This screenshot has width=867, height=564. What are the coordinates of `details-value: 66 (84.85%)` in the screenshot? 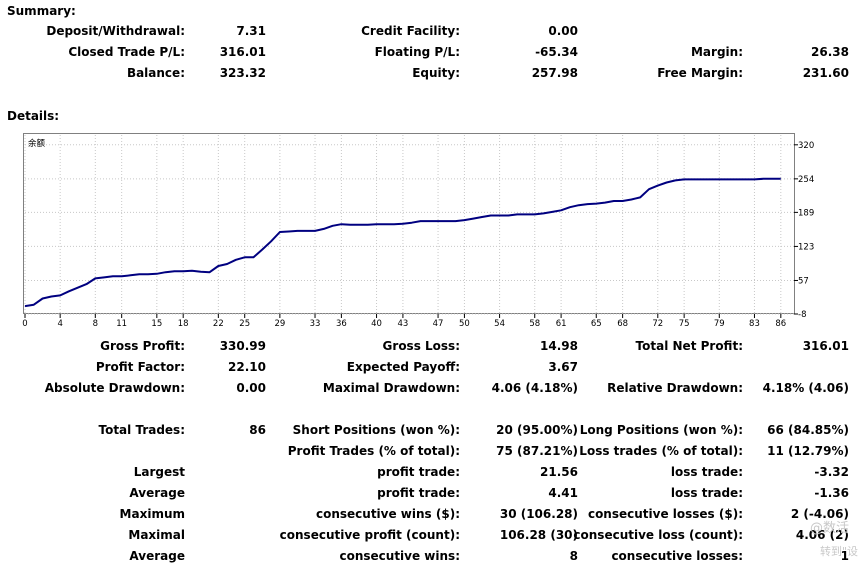 It's located at (808, 430).